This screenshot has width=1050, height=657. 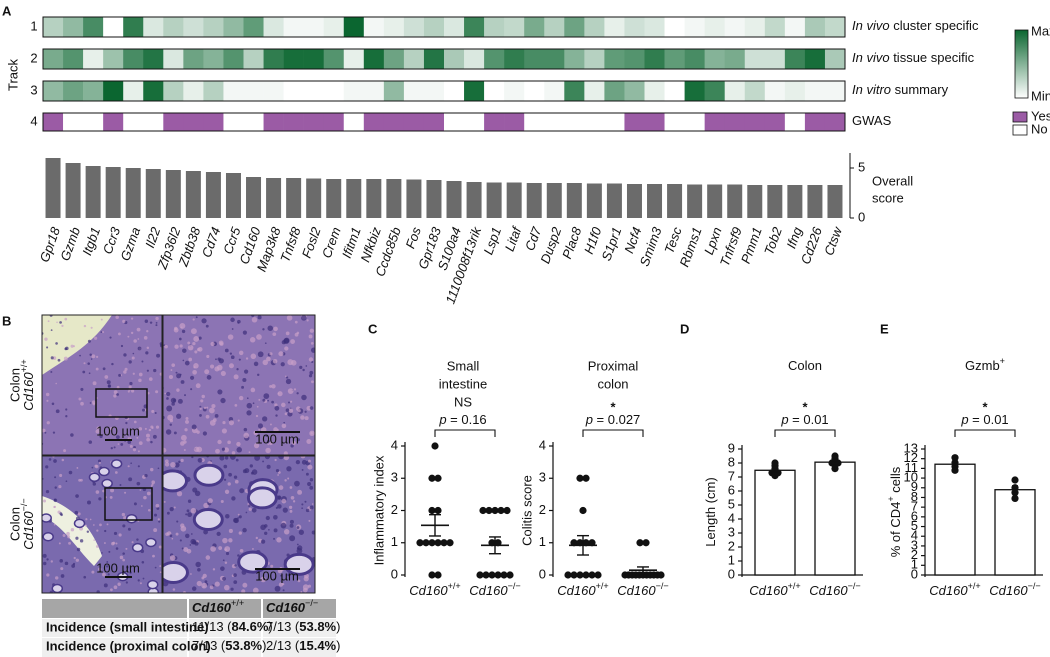 I want to click on y-tick-label: 2, so click(x=914, y=554).